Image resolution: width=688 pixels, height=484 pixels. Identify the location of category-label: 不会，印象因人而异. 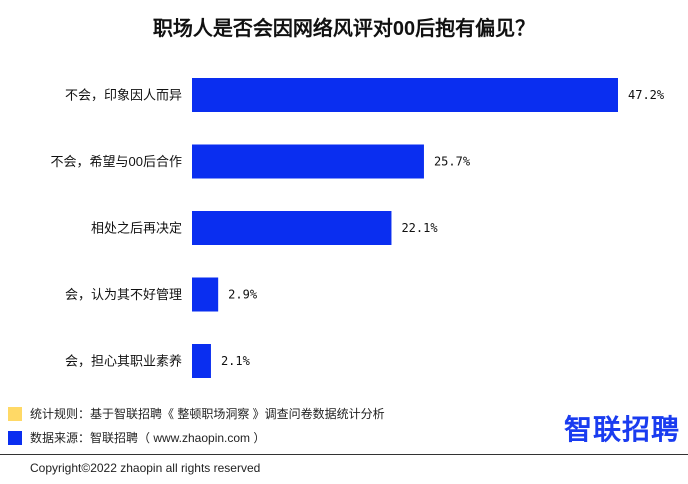
(123, 95).